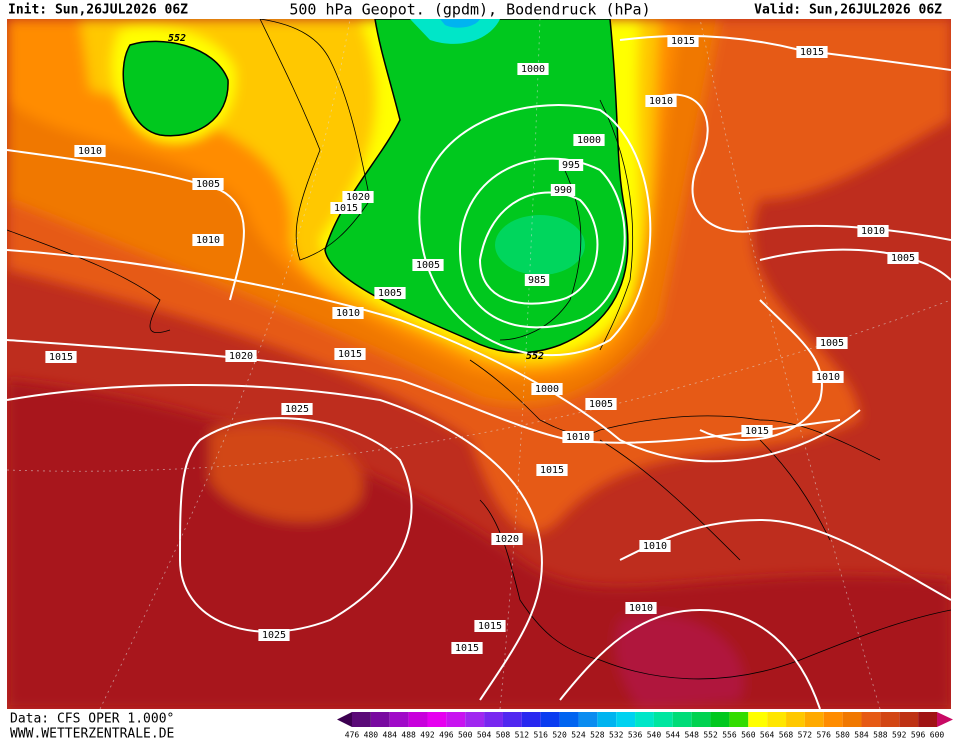 The height and width of the screenshot is (741, 959). What do you see at coordinates (427, 735) in the screenshot?
I see `colorbar-label: 492` at bounding box center [427, 735].